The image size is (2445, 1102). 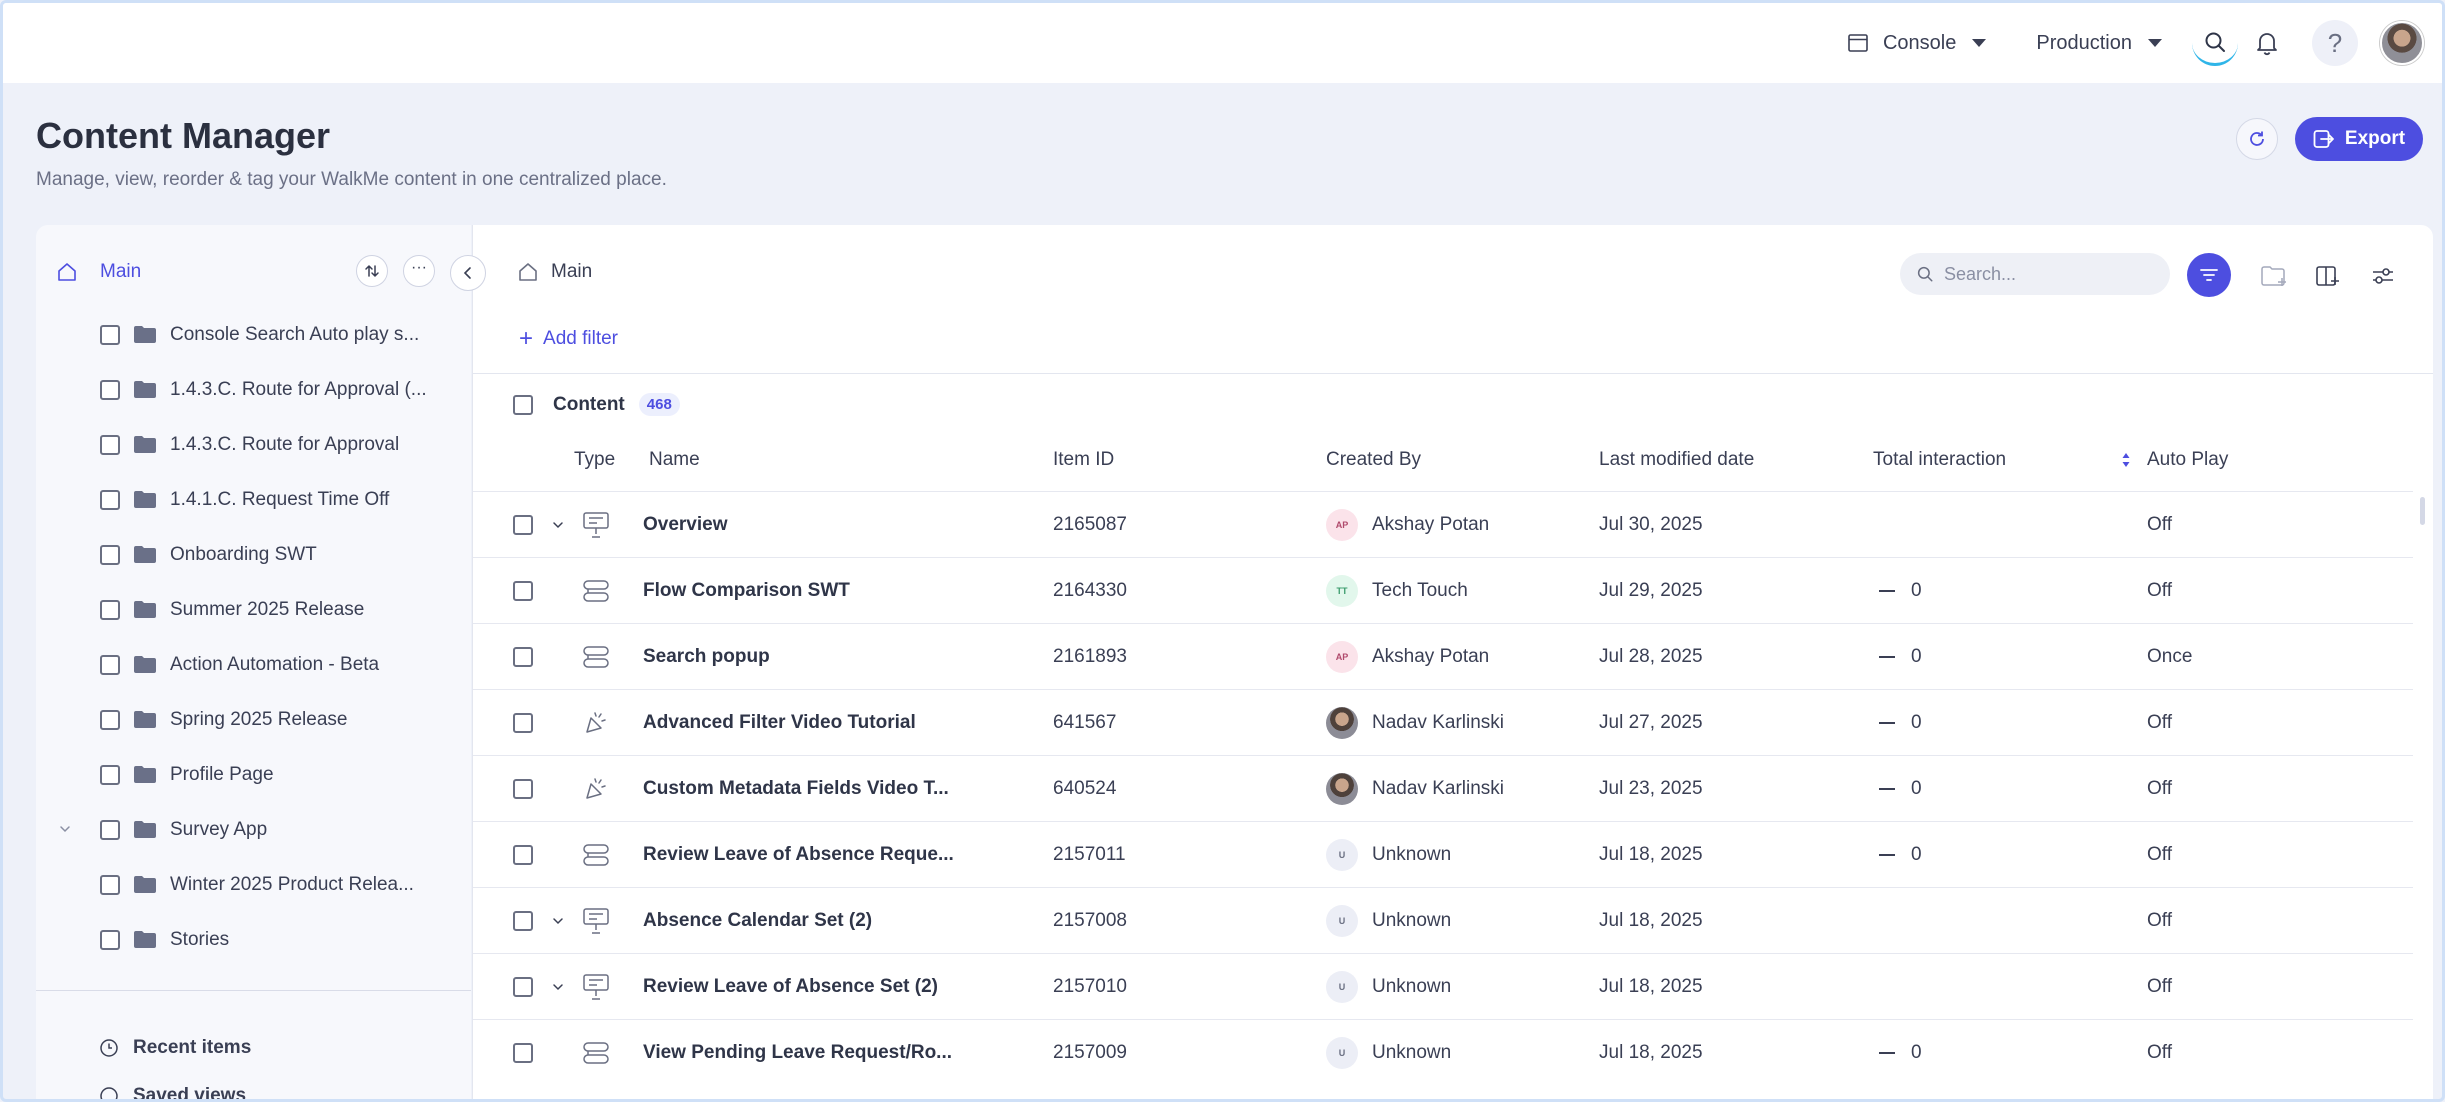 I want to click on column-header-total-interaction: Total interaction, so click(x=1940, y=459).